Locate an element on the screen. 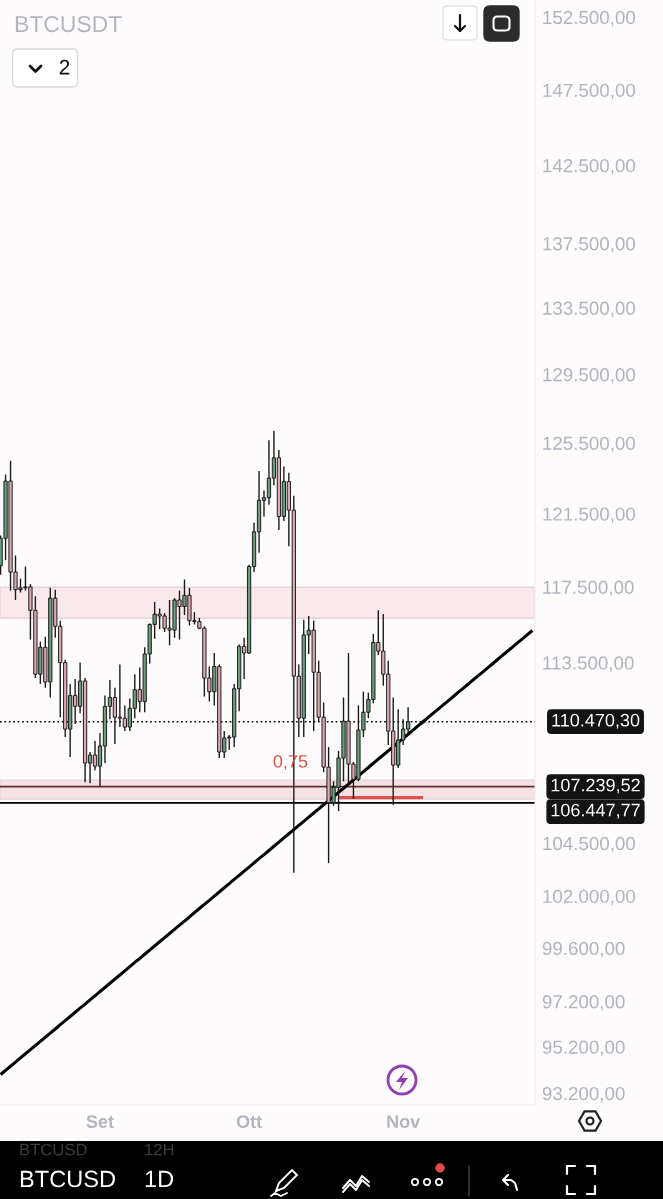  y-tick-label: 129.500,00 is located at coordinates (589, 376).